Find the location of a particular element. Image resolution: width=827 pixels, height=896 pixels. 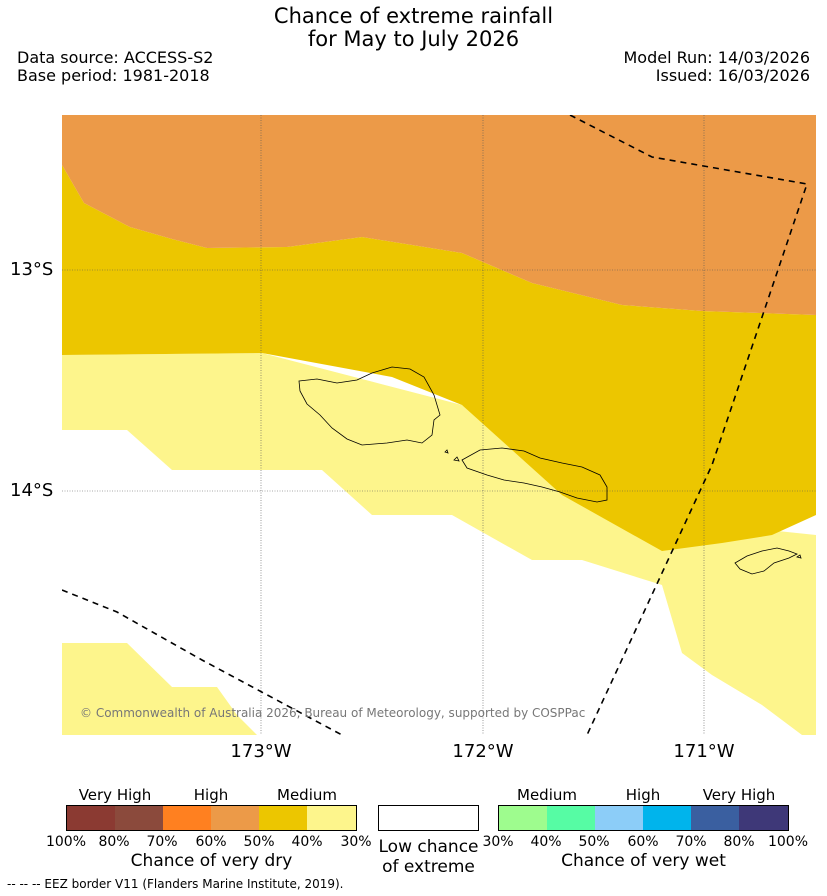

map-title-line2: for May to July 2026 is located at coordinates (413, 39).